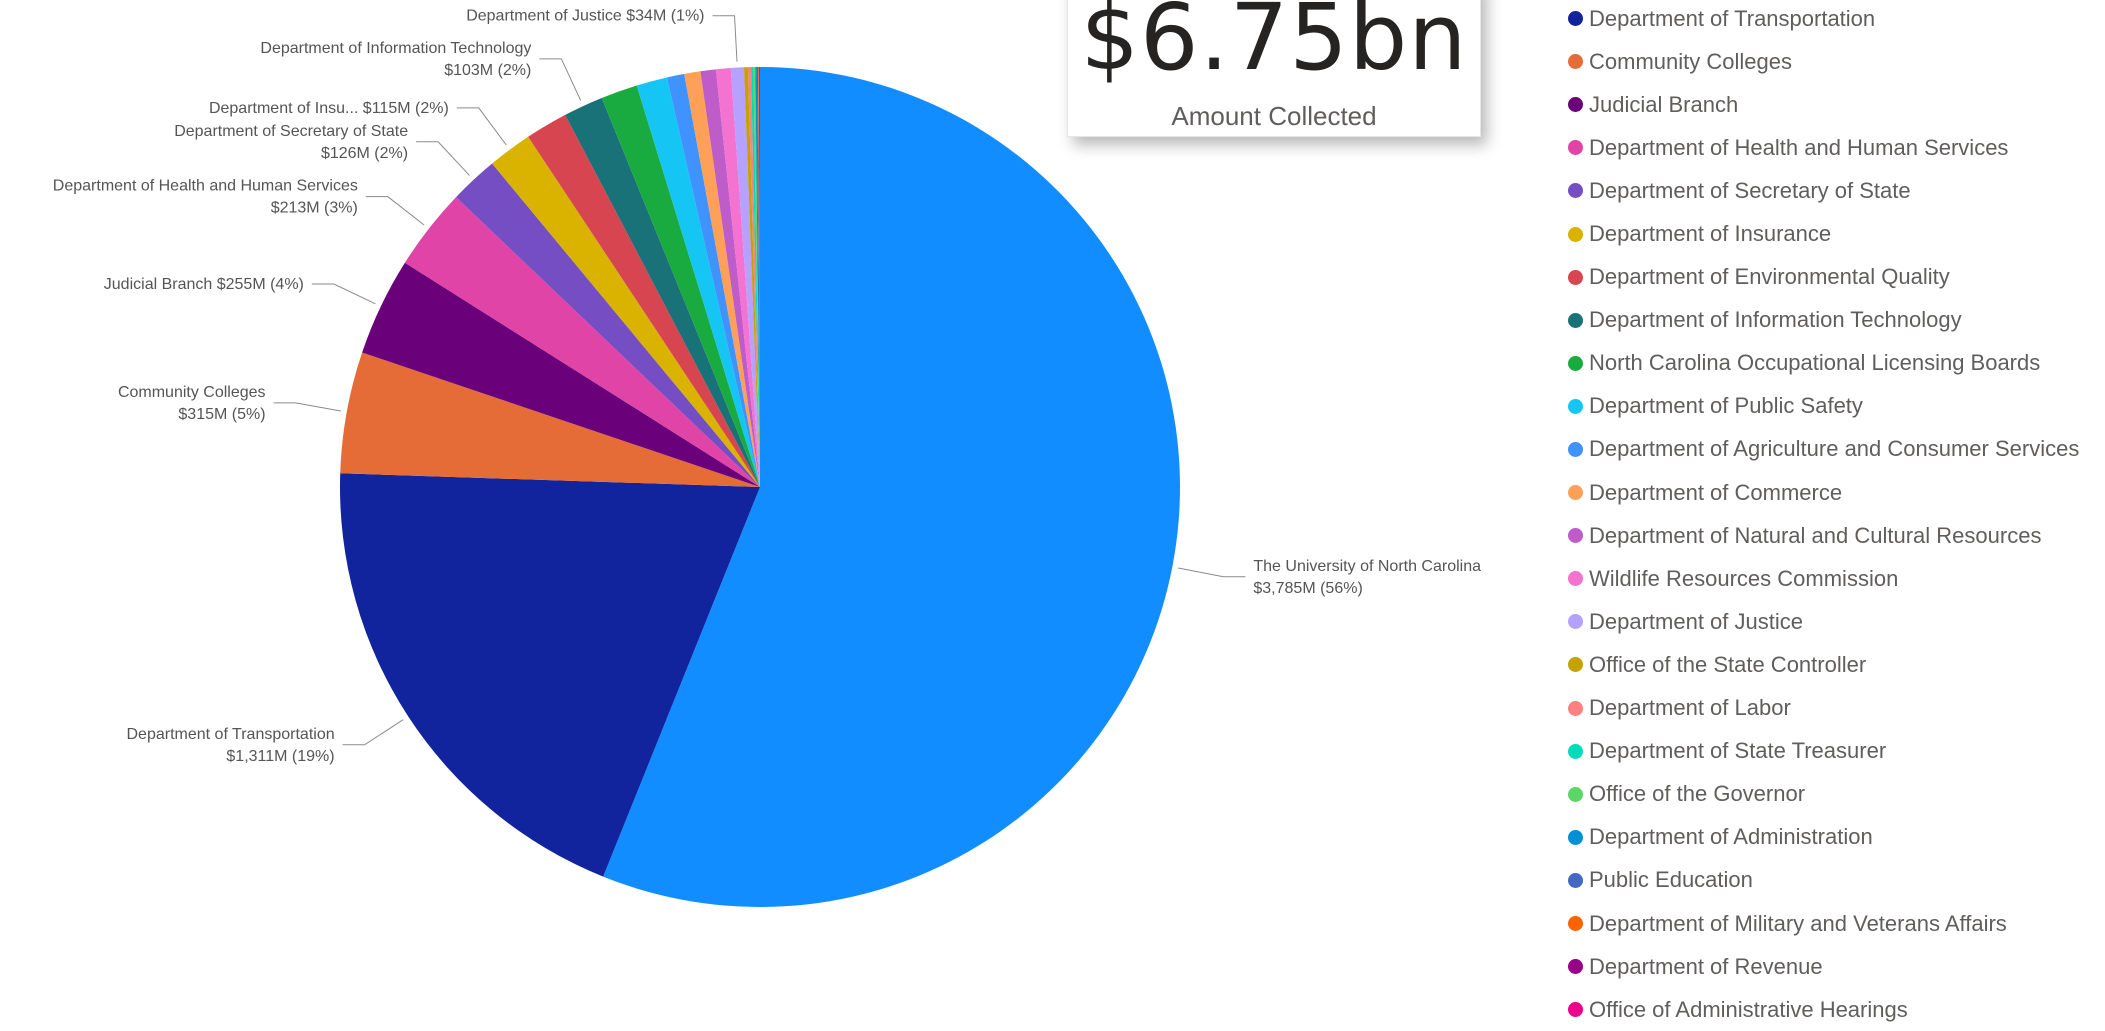 This screenshot has height=1031, width=2105. I want to click on legend-label: Judicial Branch, so click(1663, 105).